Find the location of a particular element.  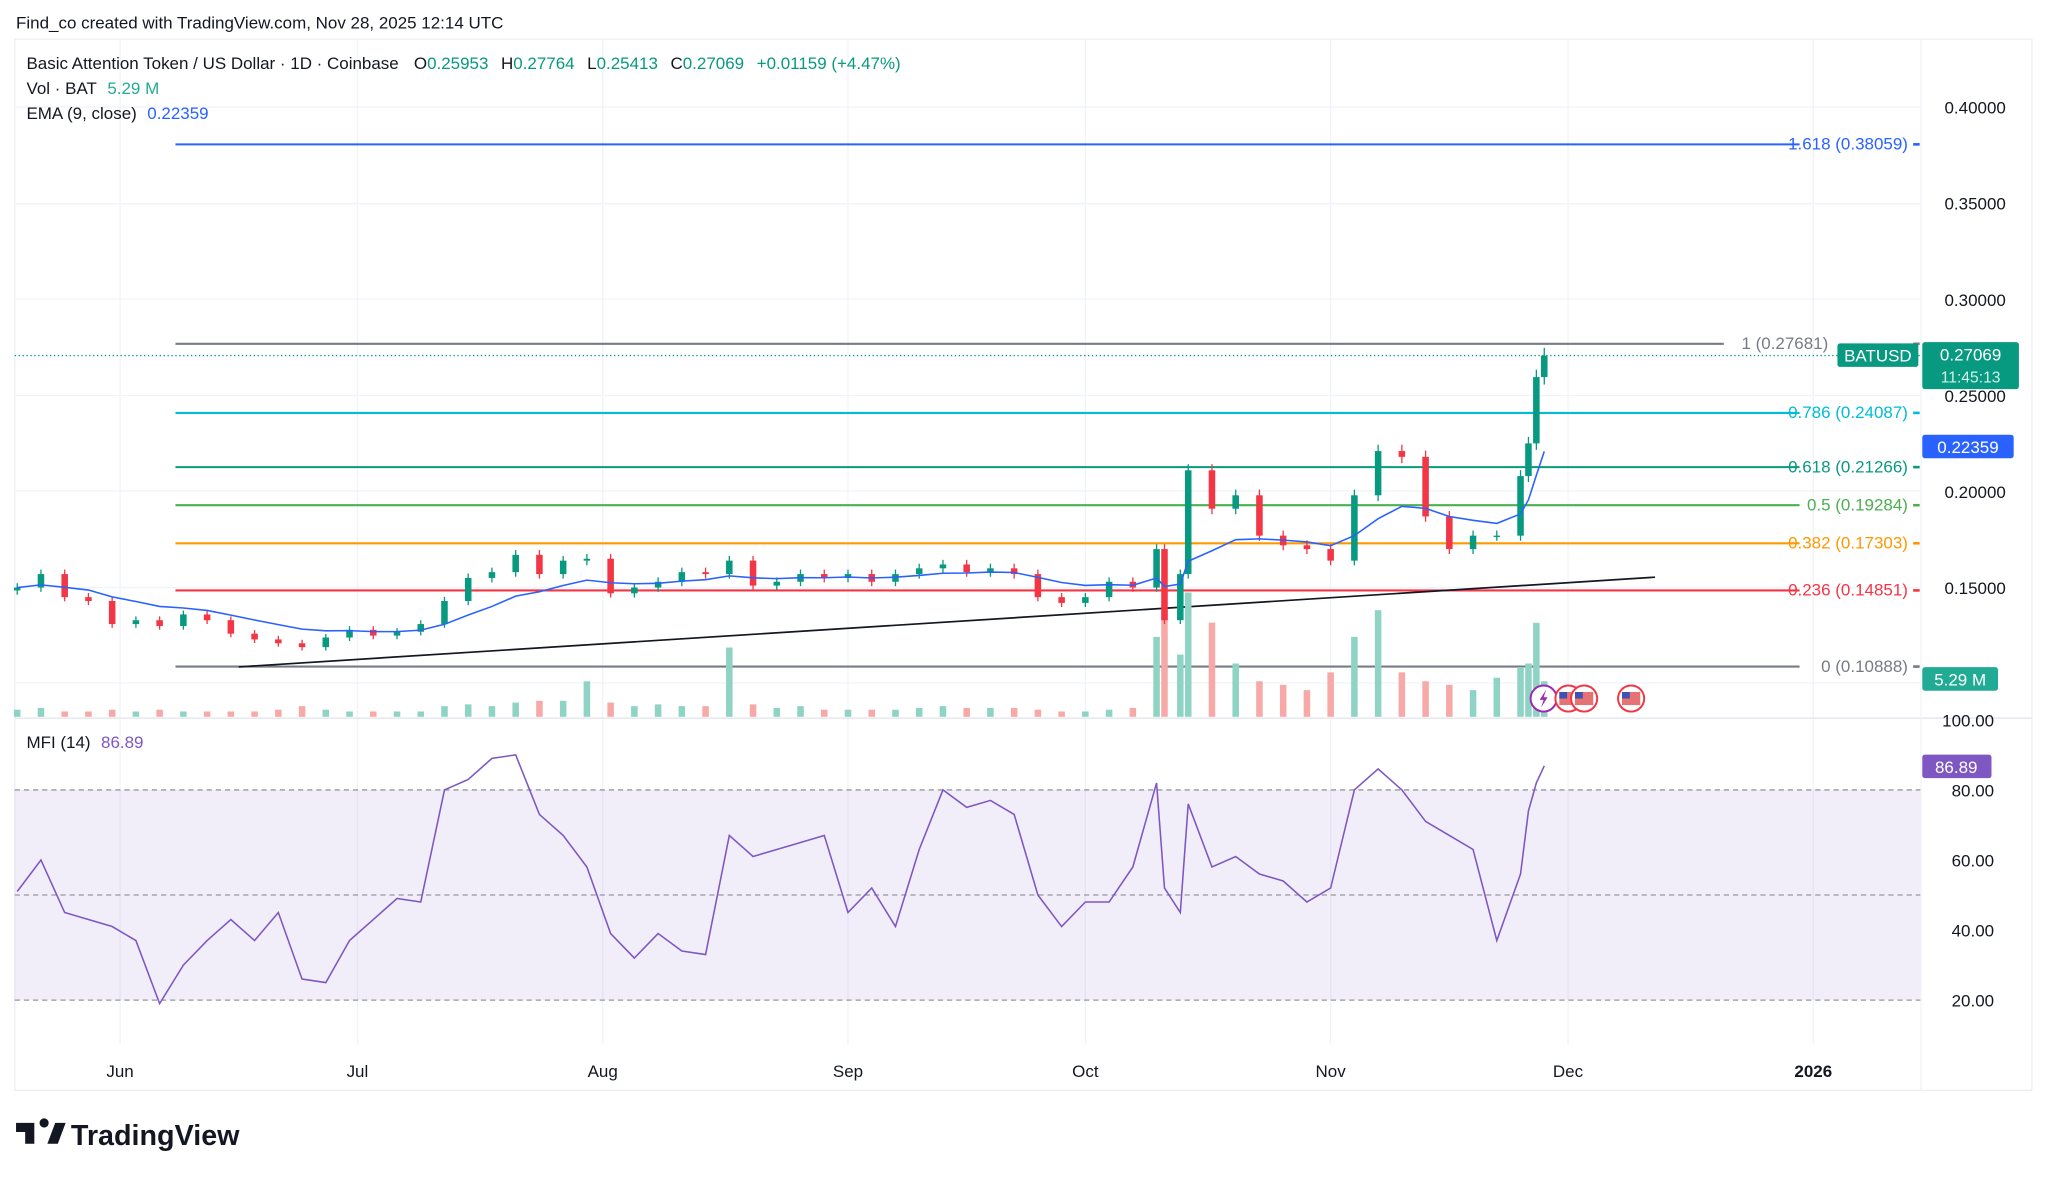

fib-level-label: 0.618 (0.21266) is located at coordinates (1848, 466).